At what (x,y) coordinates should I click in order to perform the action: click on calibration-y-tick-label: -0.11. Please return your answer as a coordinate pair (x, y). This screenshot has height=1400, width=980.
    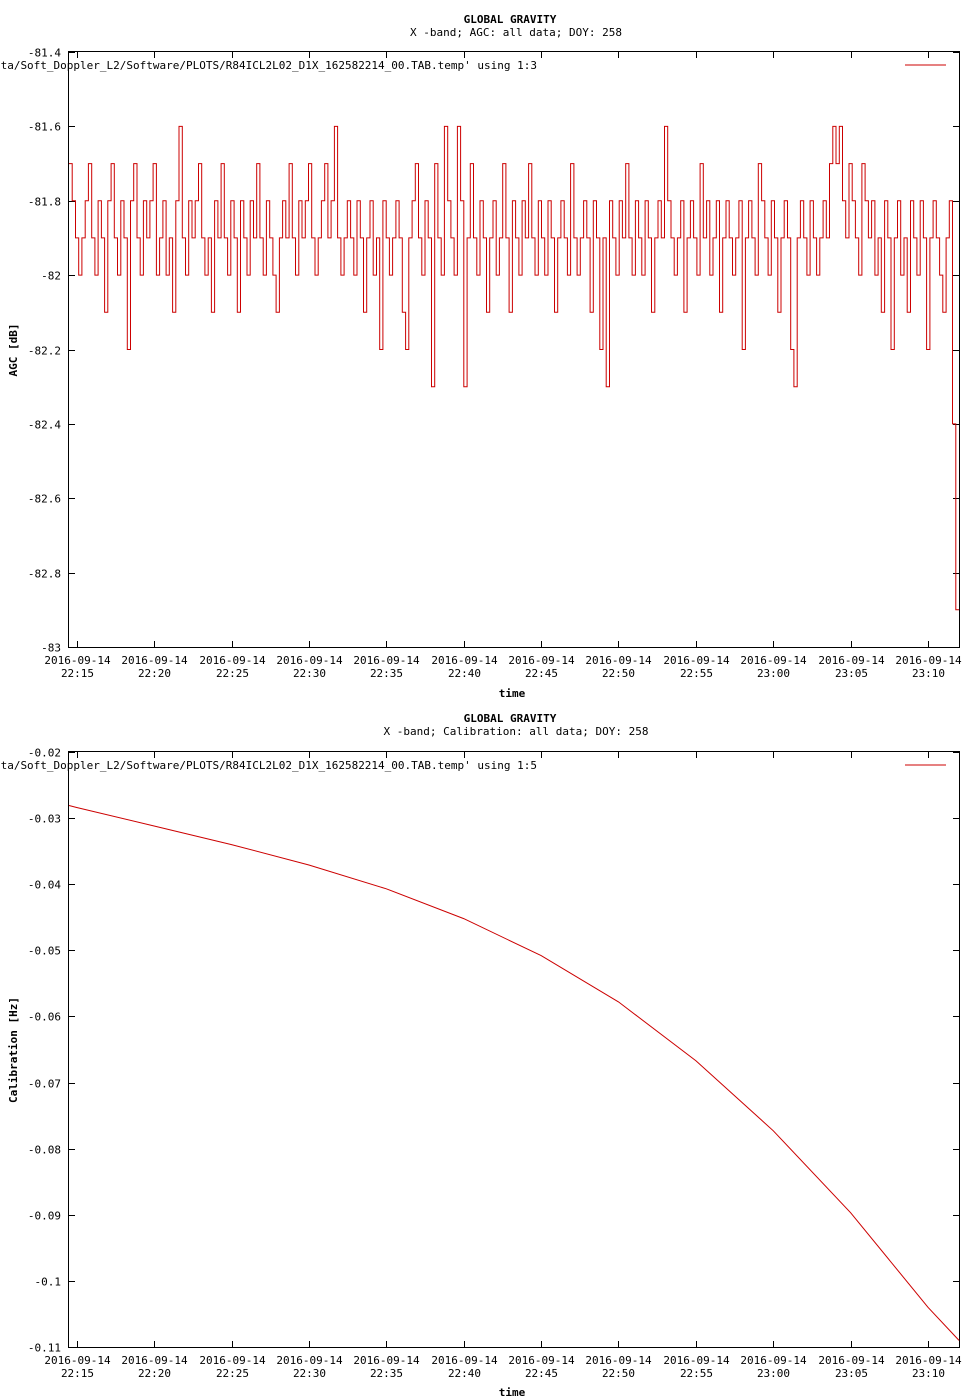
    Looking at the image, I should click on (44, 1348).